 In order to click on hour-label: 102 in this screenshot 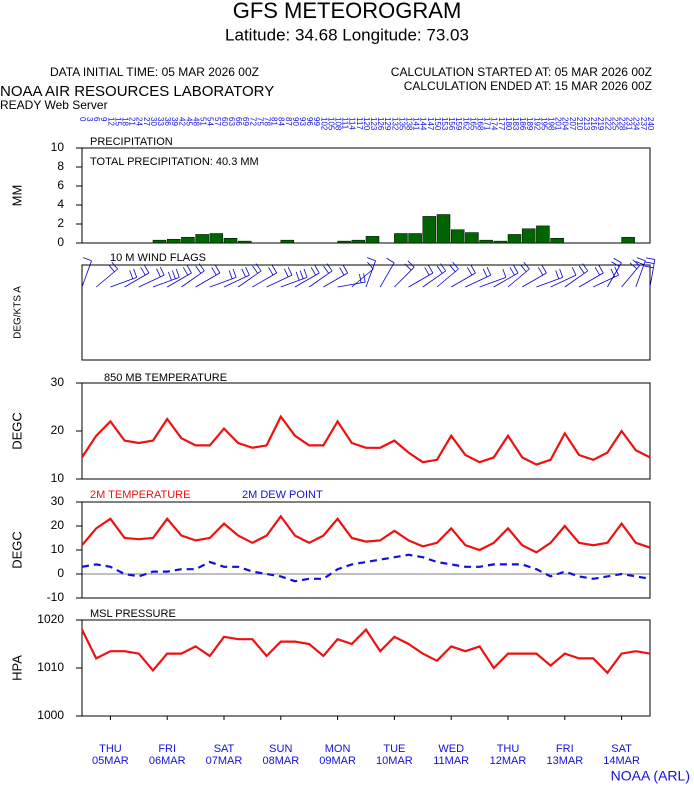, I will do `click(323, 124)`.